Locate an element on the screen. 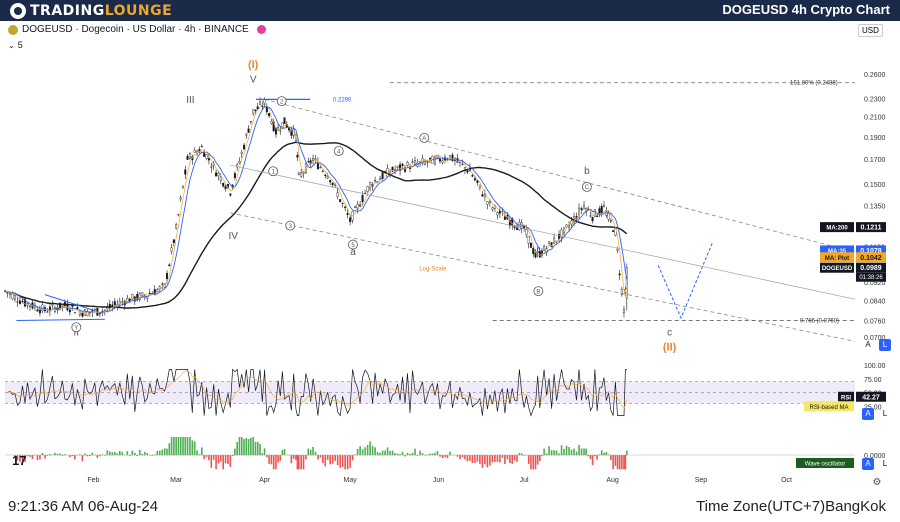 This screenshot has height=522, width=900. price-badge-label: MA:35 is located at coordinates (837, 252).